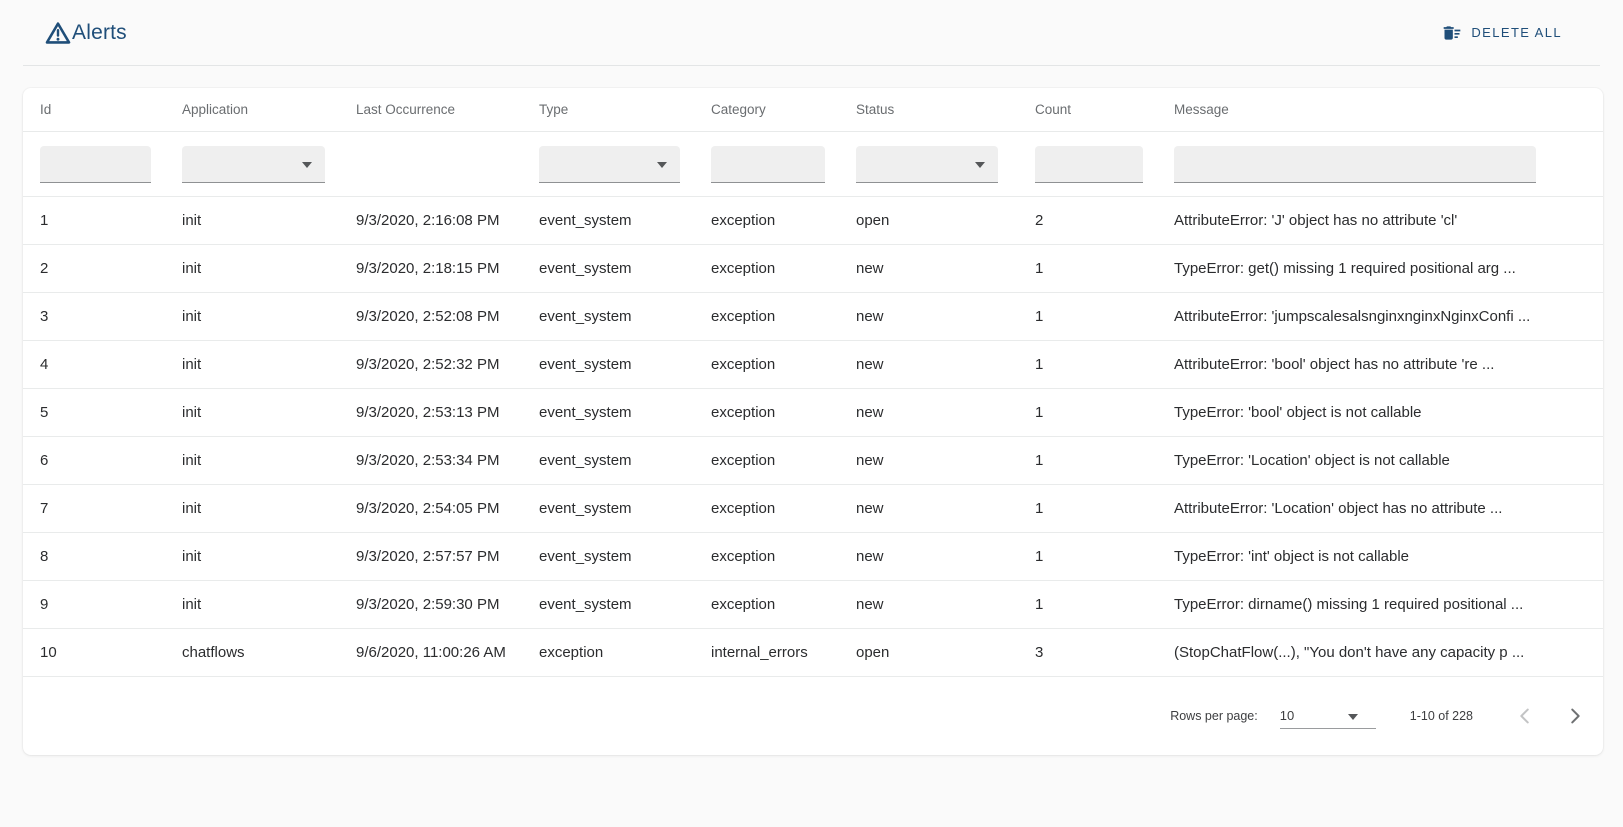 The height and width of the screenshot is (827, 1623). What do you see at coordinates (811, 33) in the screenshot?
I see `page-header: Alerts DELETE ALL` at bounding box center [811, 33].